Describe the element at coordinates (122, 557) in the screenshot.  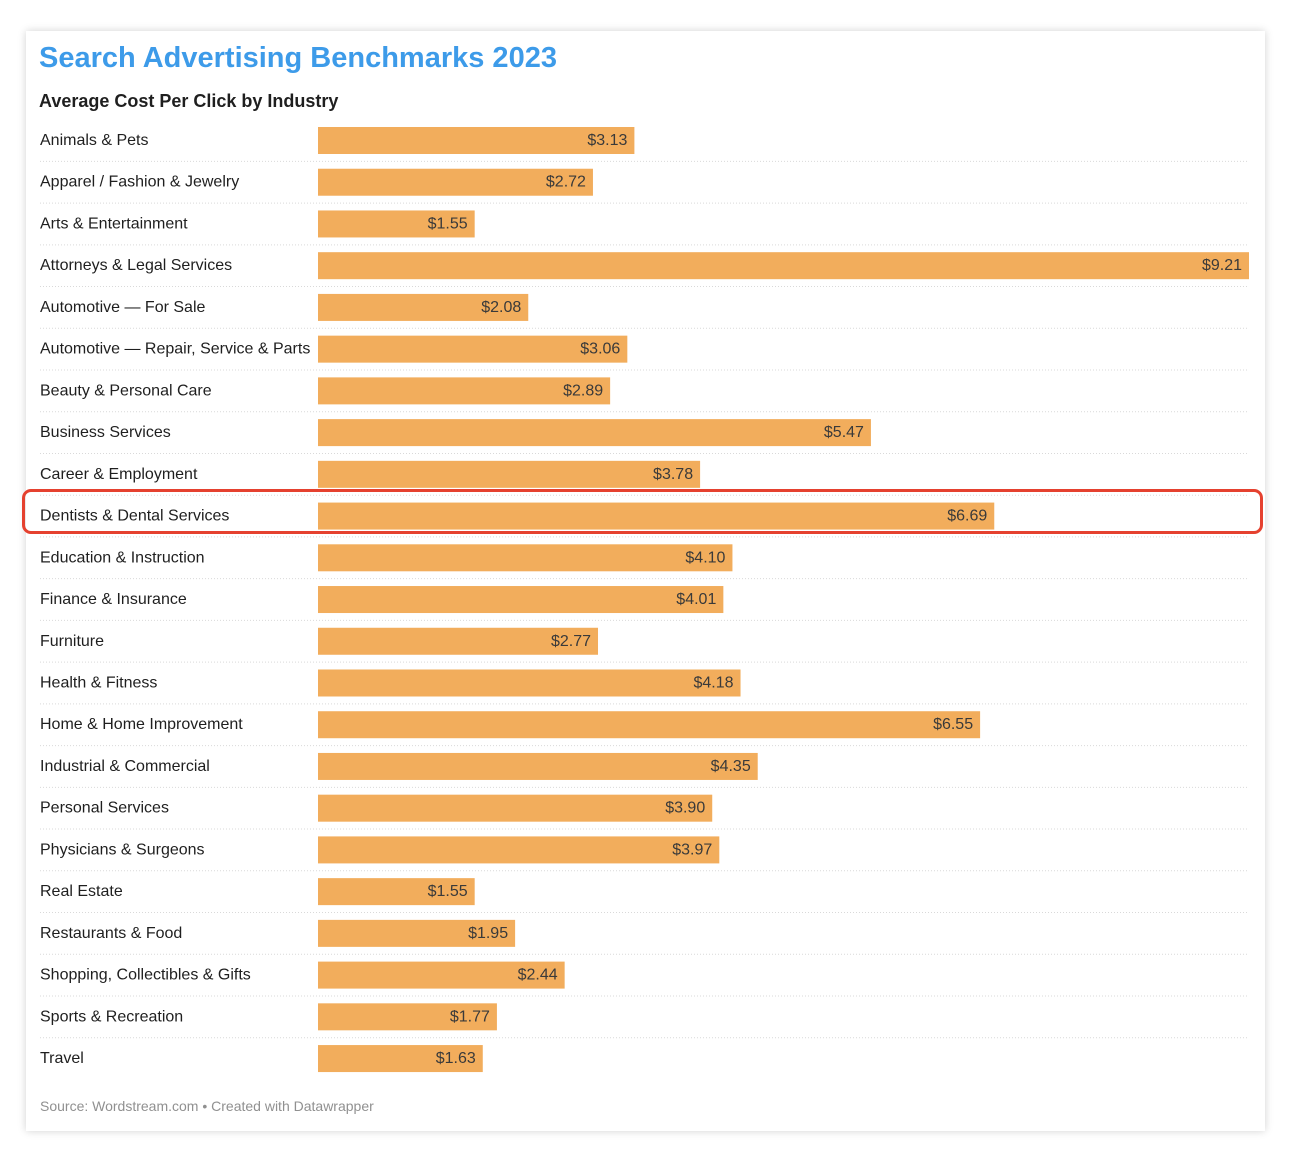
I see `category-label: Education & Instruction` at that location.